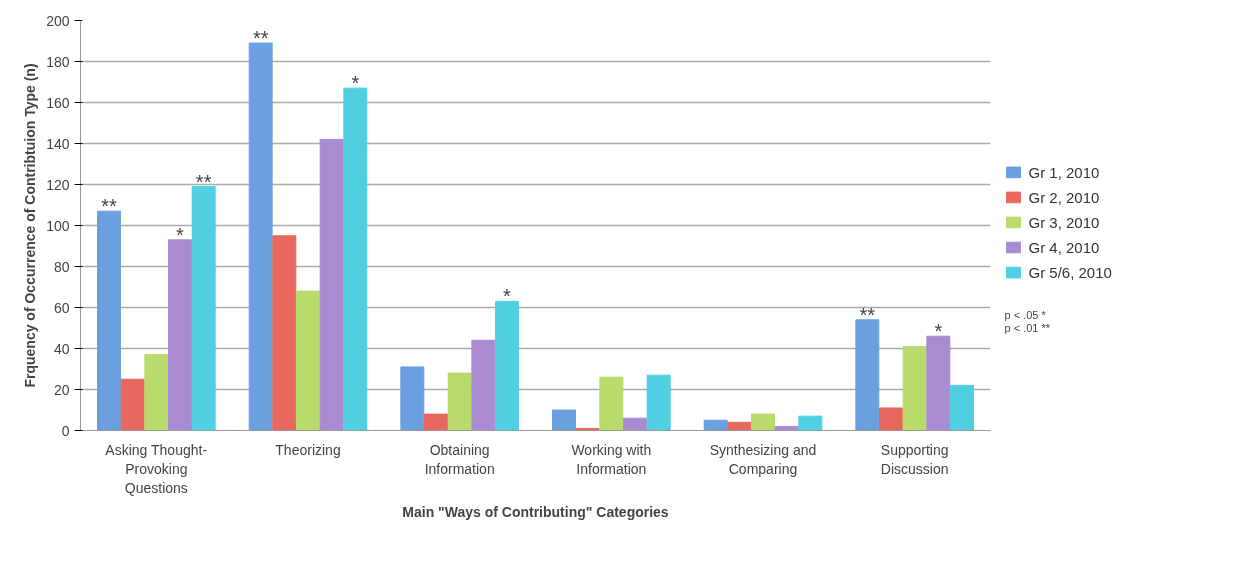 This screenshot has height=564, width=1250. What do you see at coordinates (1064, 197) in the screenshot?
I see `legend-label: Gr 2, 2010` at bounding box center [1064, 197].